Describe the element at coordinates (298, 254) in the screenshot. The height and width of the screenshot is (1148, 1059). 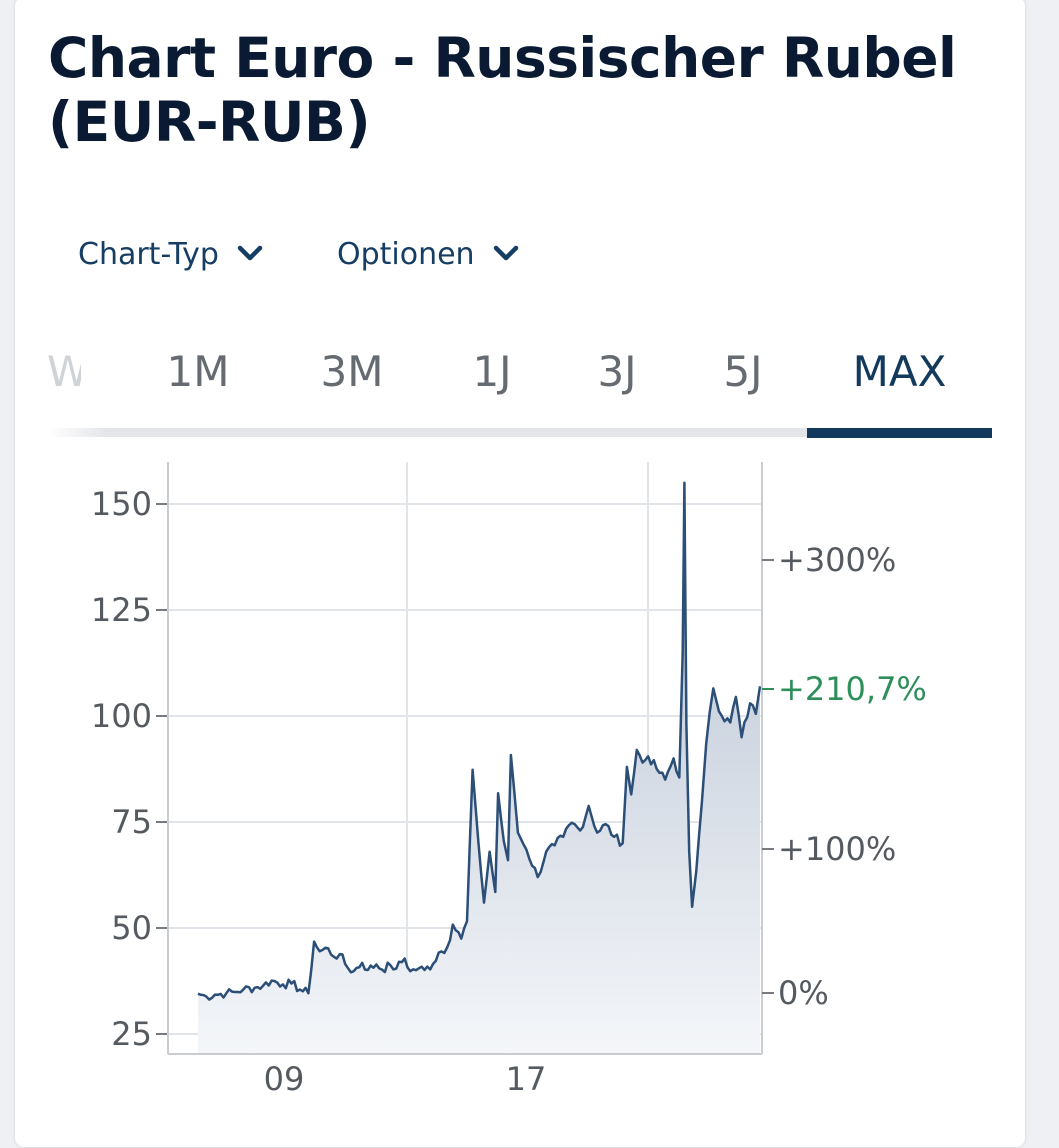
I see `chart-toolbar: Chart-Typ Optionen` at that location.